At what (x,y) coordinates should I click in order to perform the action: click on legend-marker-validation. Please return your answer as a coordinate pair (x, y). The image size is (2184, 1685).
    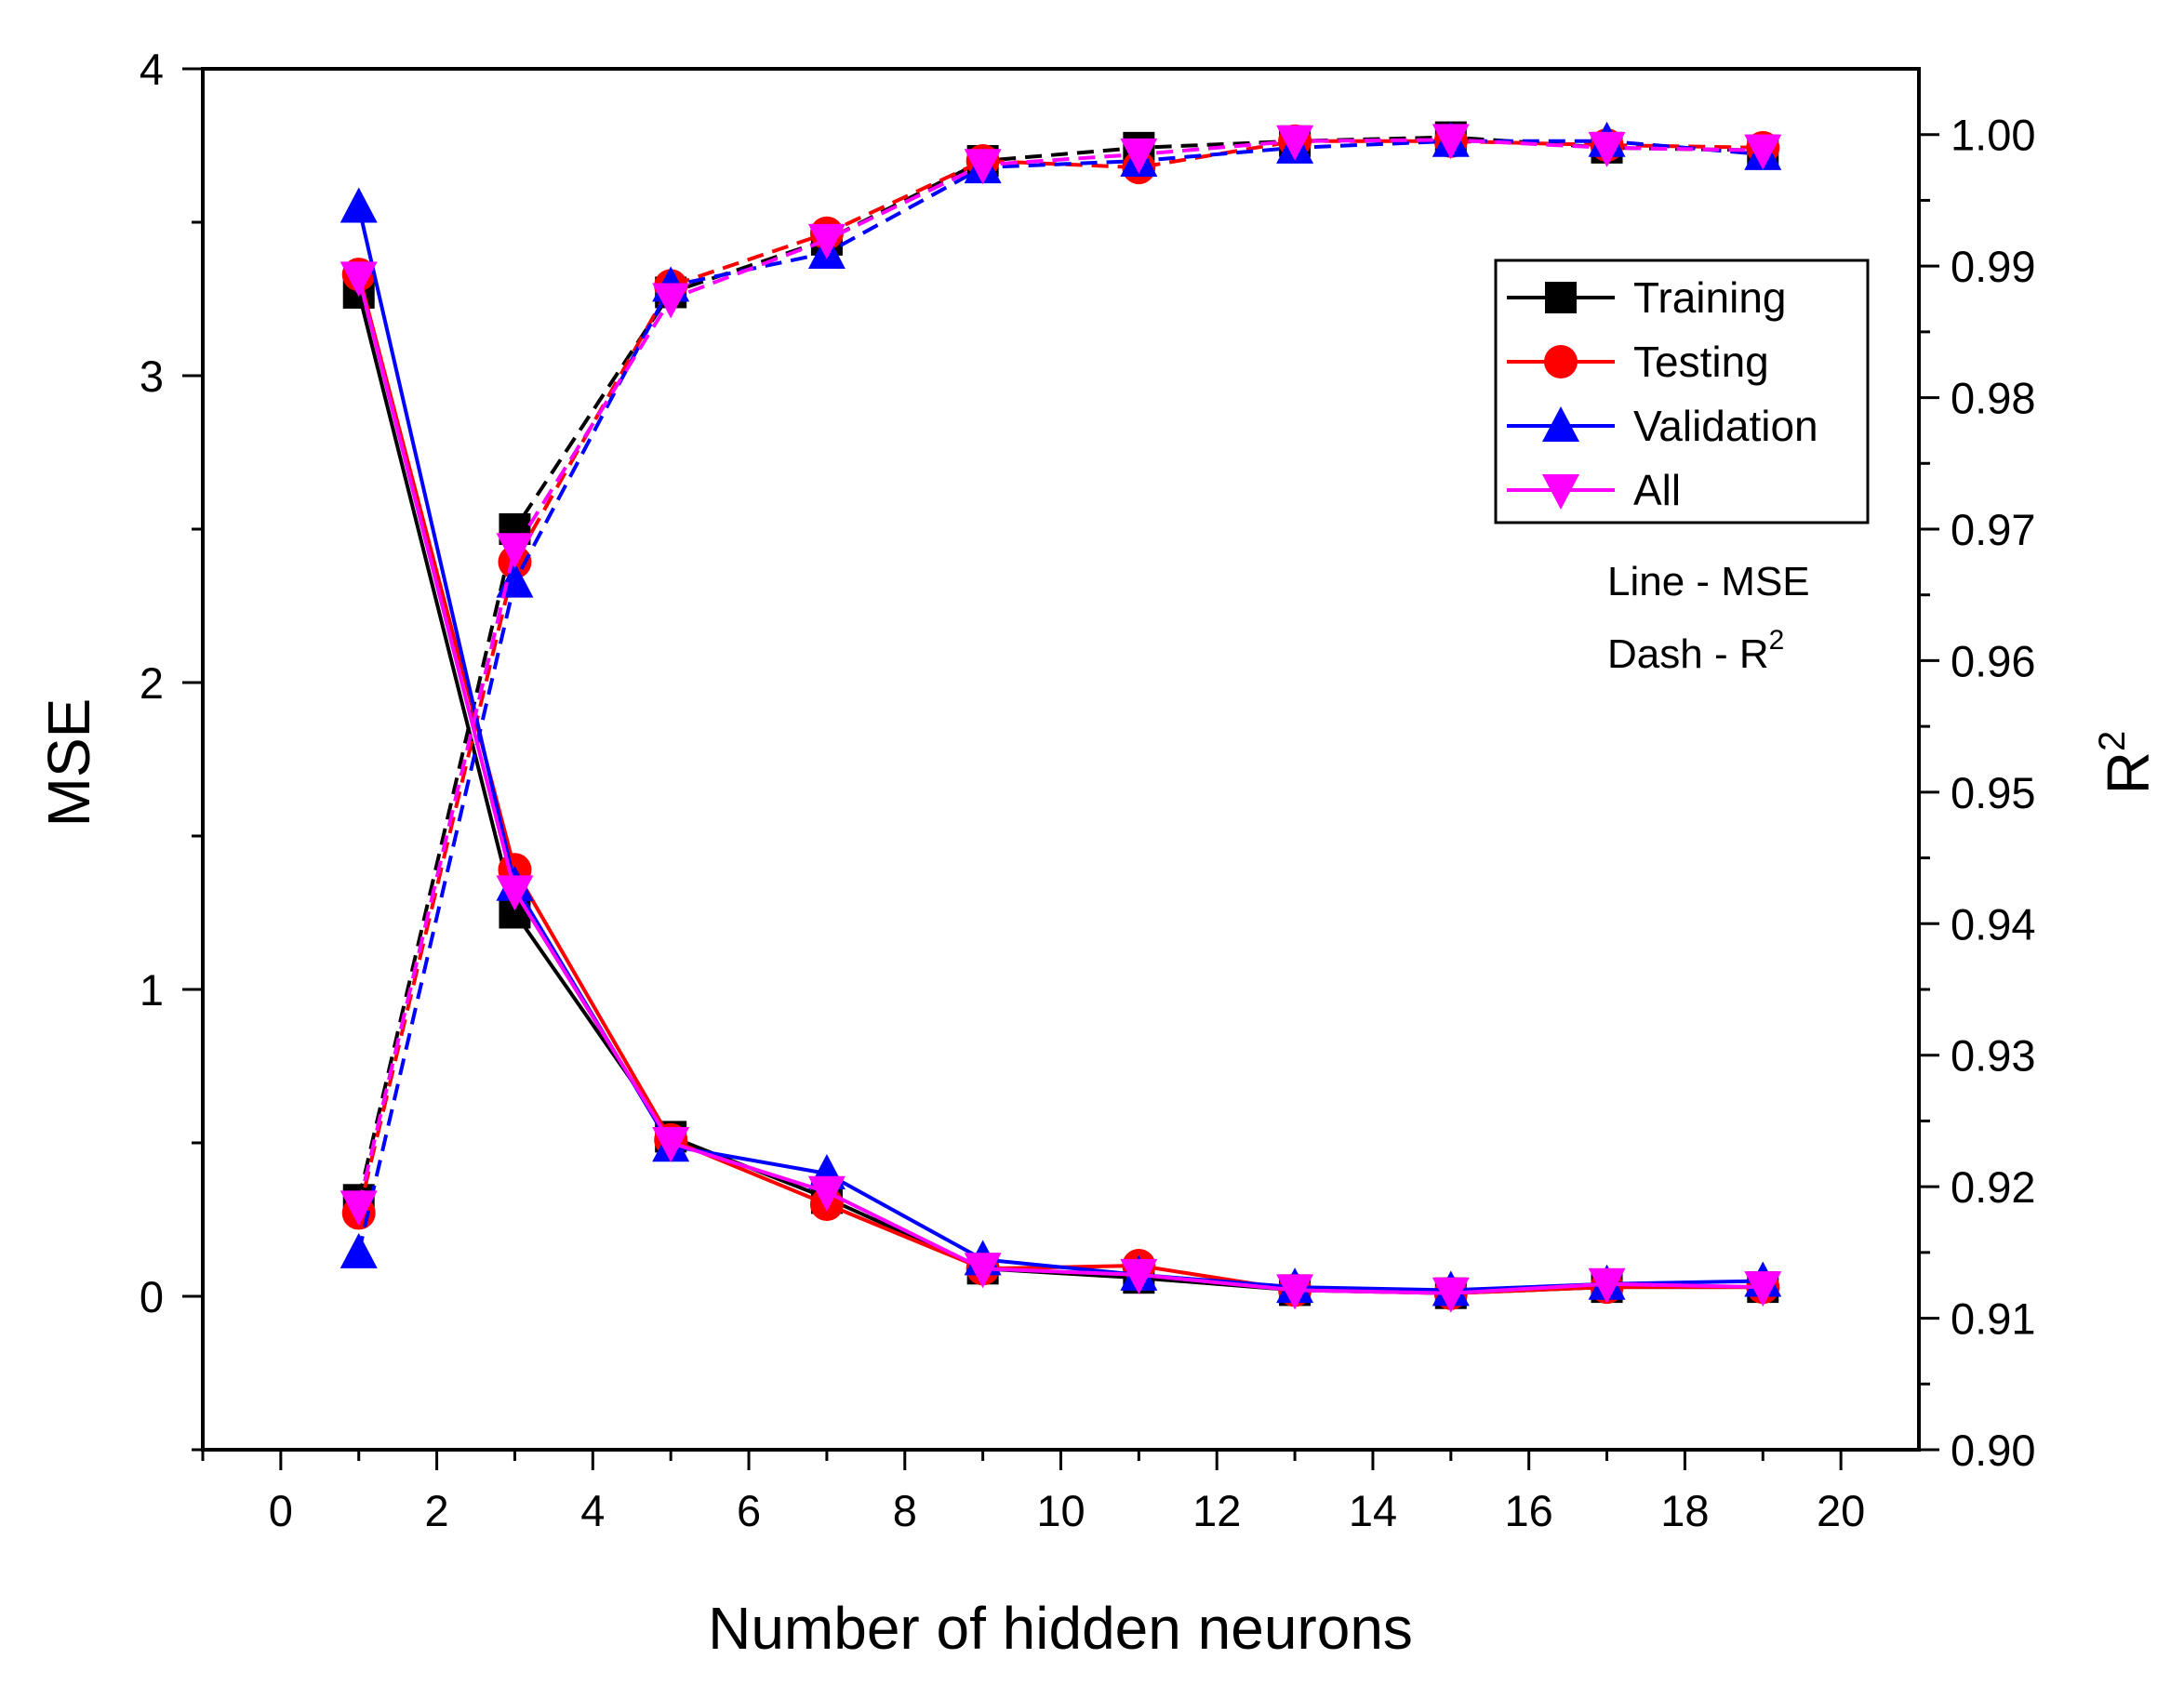
    Looking at the image, I should click on (1560, 424).